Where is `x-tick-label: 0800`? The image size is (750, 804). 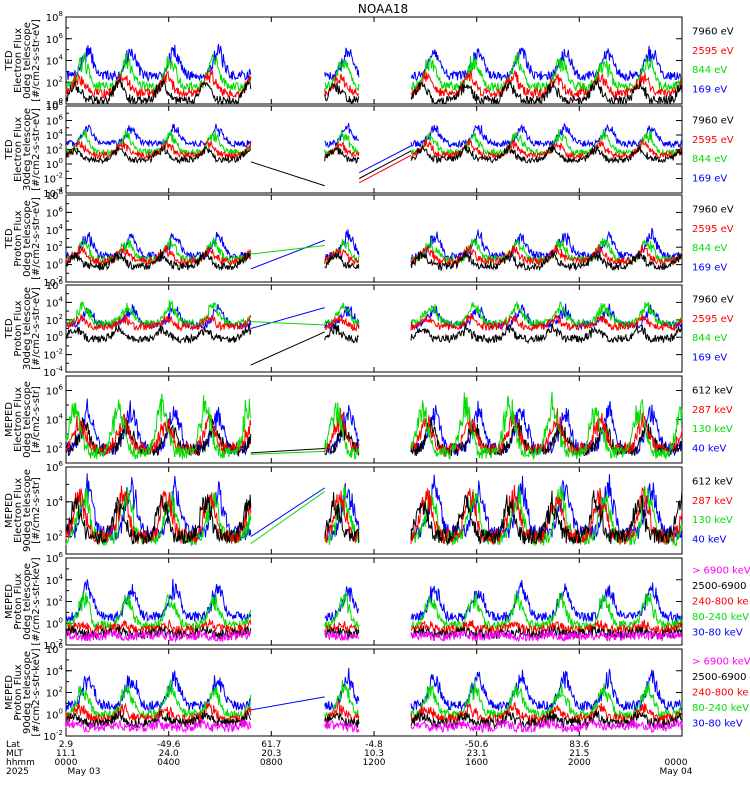 x-tick-label: 0800 is located at coordinates (271, 763).